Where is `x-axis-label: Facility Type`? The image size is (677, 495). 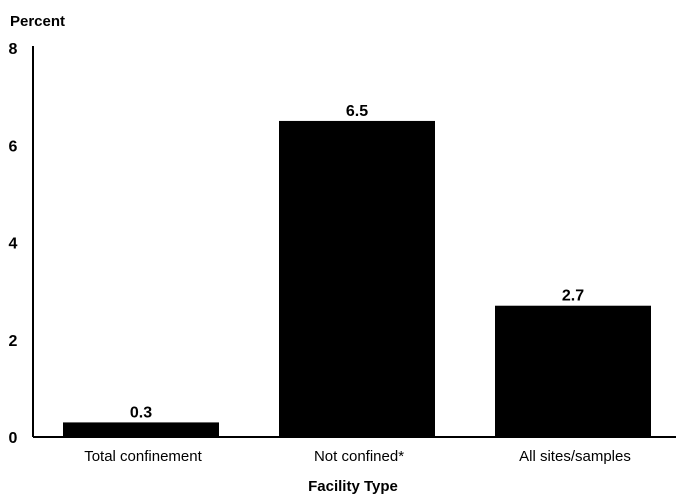 x-axis-label: Facility Type is located at coordinates (353, 486).